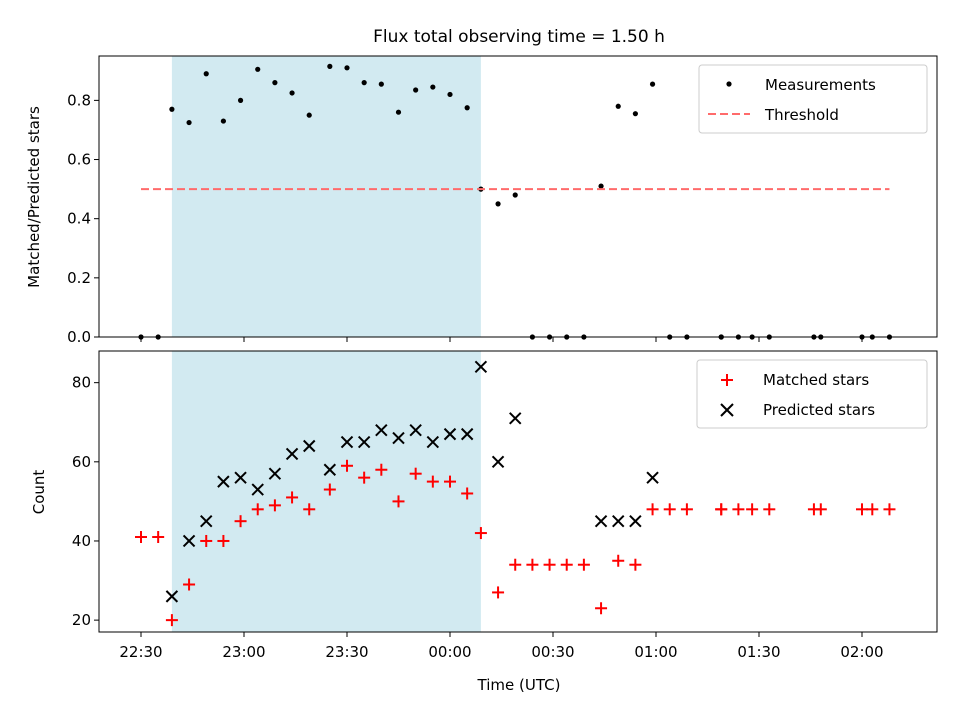  What do you see at coordinates (79, 278) in the screenshot?
I see `top-ytick-label: 0.2` at bounding box center [79, 278].